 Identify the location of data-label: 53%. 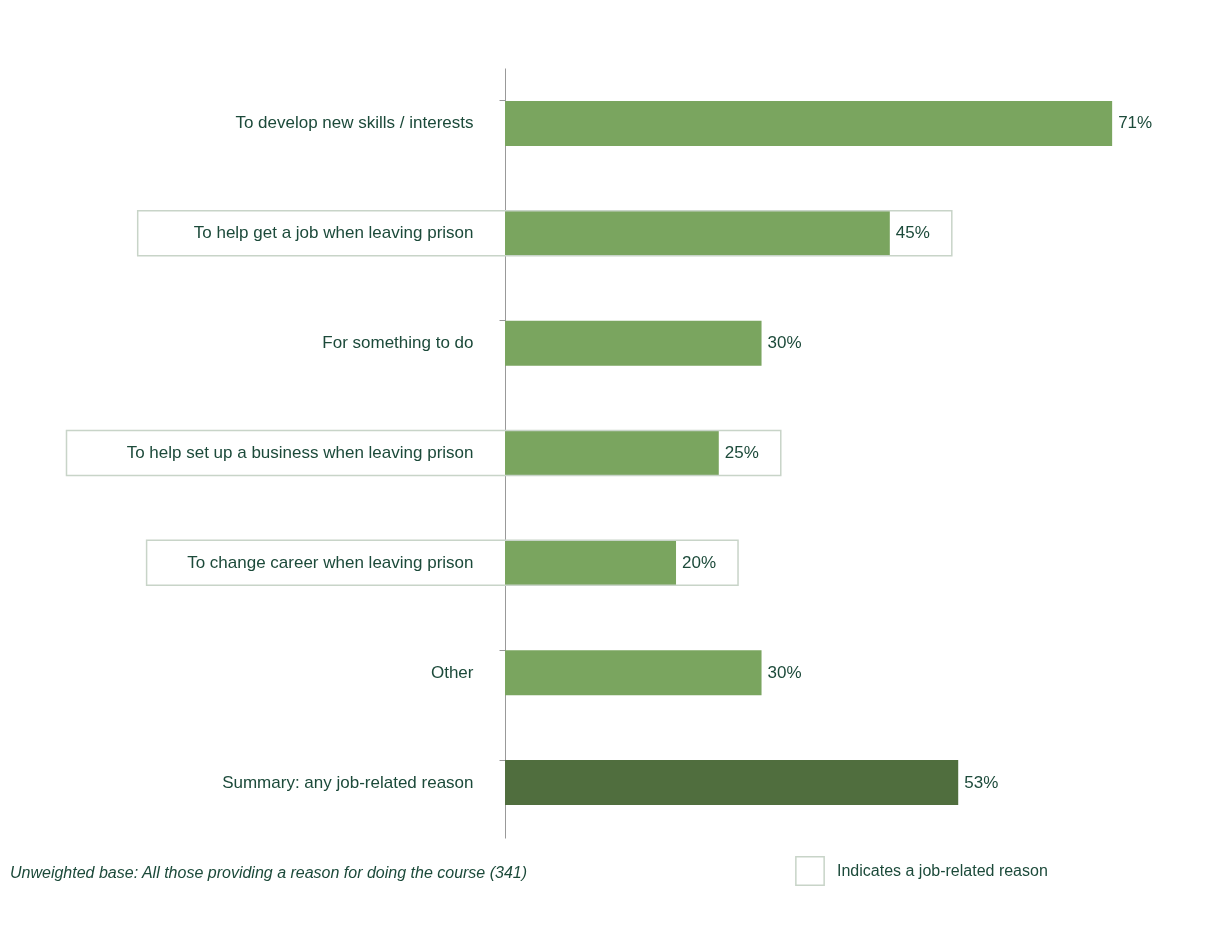
(981, 782).